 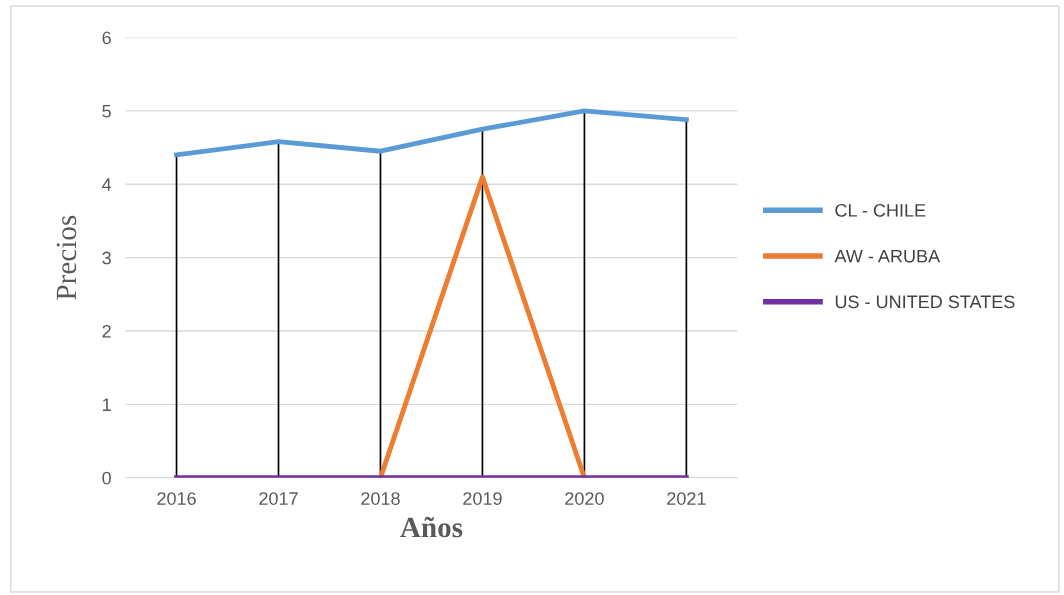 What do you see at coordinates (887, 256) in the screenshot?
I see `legend-label: AW - ARUBA` at bounding box center [887, 256].